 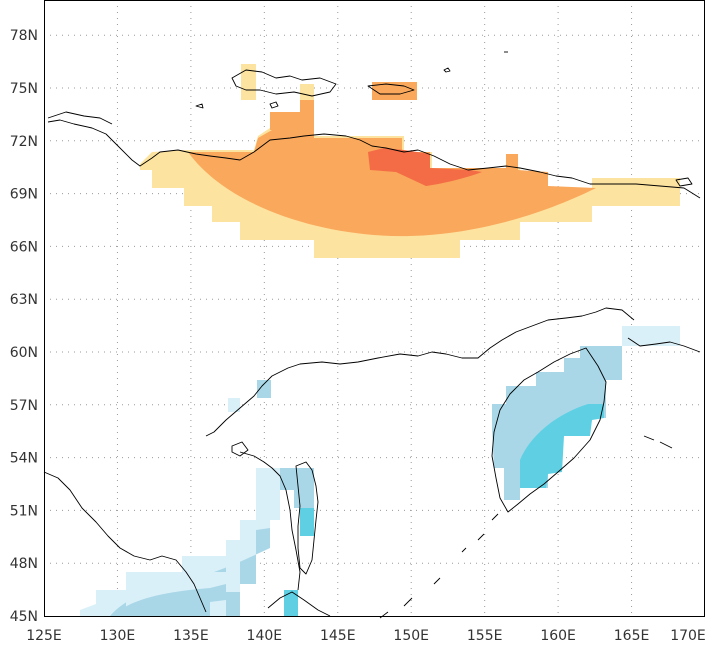 I want to click on korea-pale-patch, so click(x=233, y=574).